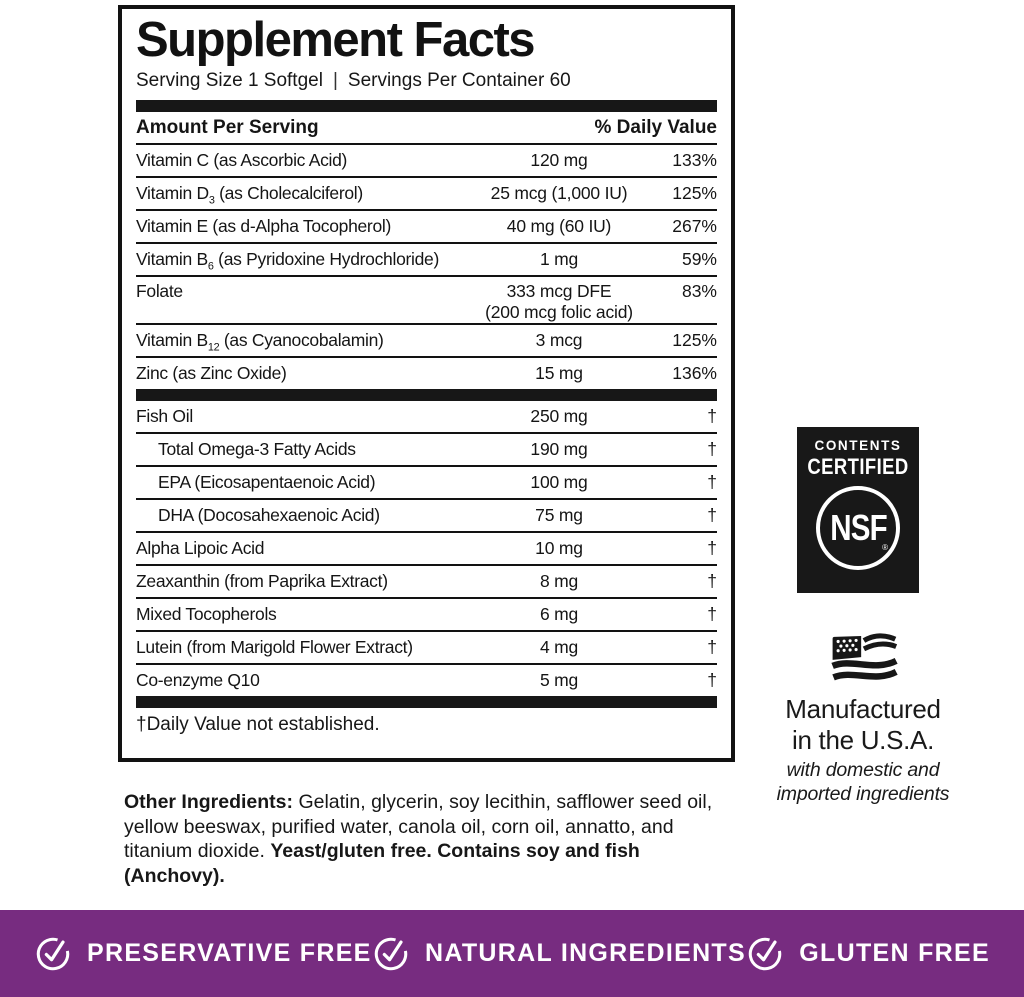  What do you see at coordinates (267, 481) in the screenshot?
I see `nutrient-name: EPA (Eicosapentaenoic Acid)` at bounding box center [267, 481].